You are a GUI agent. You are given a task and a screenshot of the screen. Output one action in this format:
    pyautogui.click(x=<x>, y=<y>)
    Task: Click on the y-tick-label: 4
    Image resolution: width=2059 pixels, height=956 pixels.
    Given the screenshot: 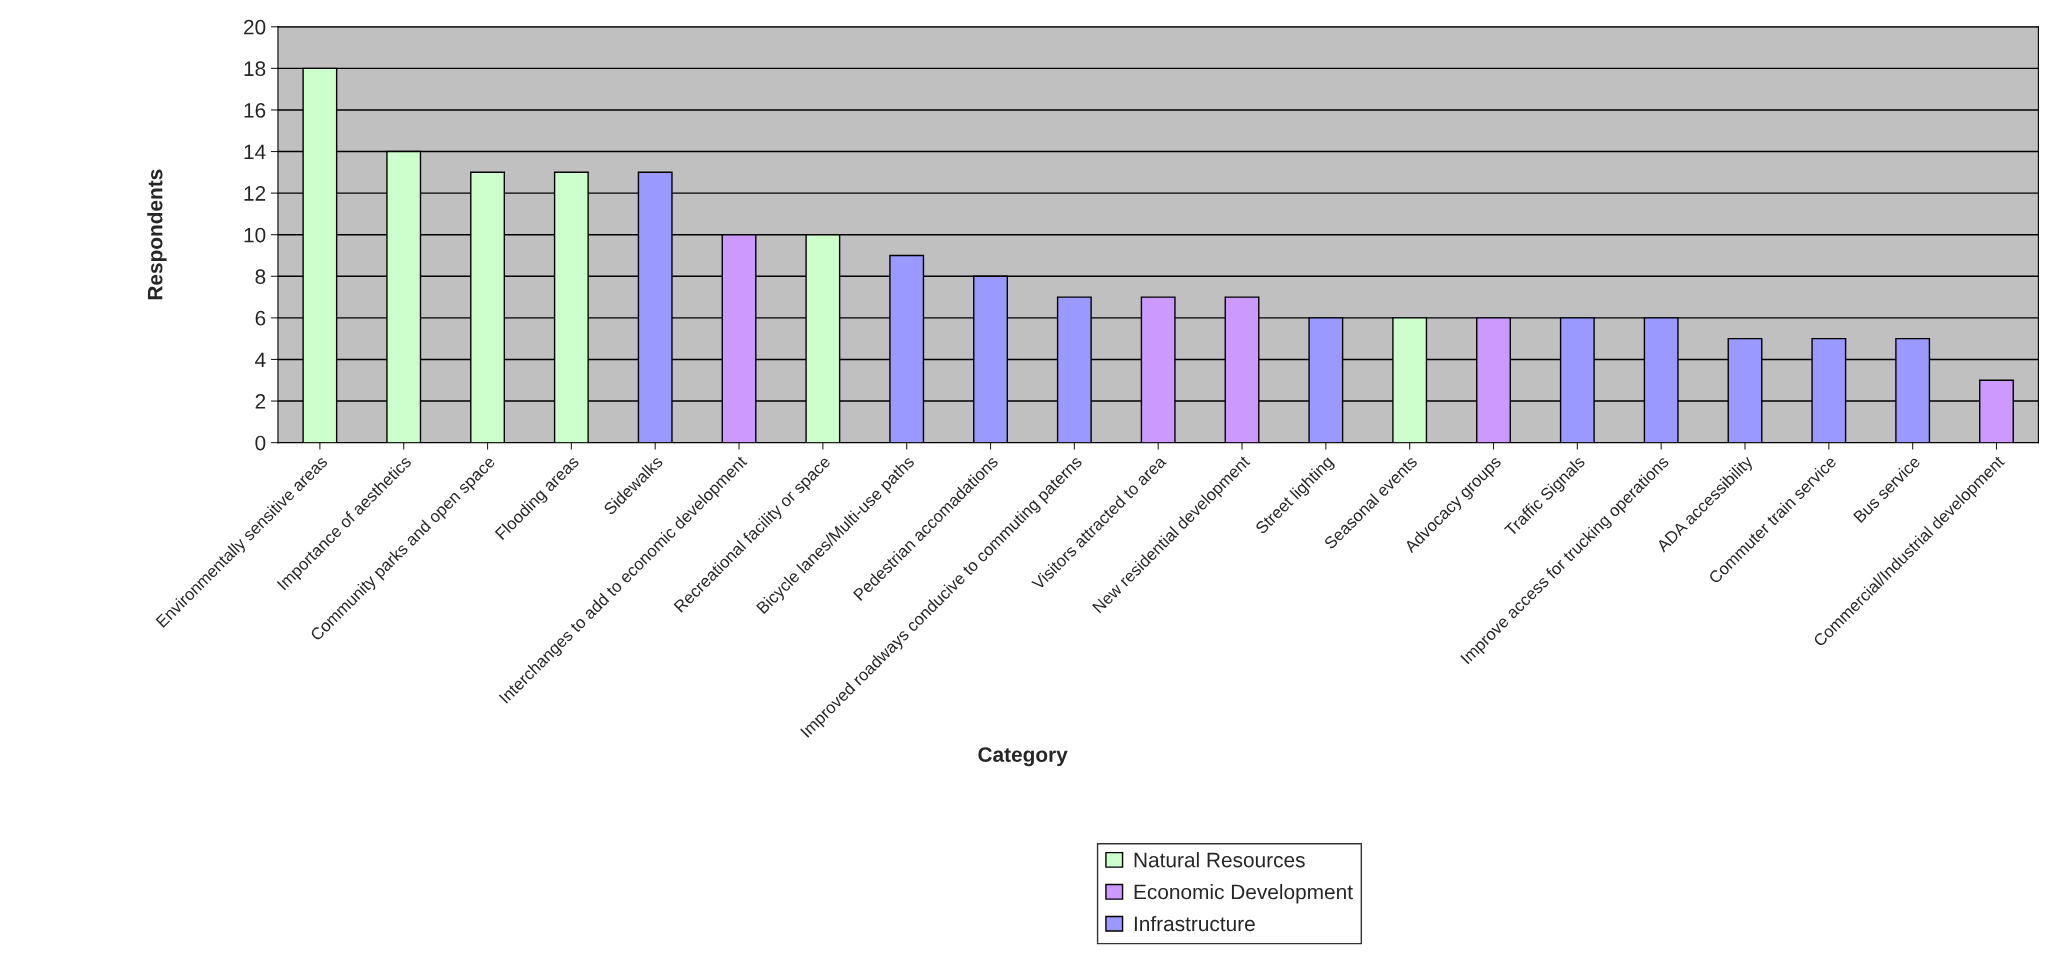 What is the action you would take?
    pyautogui.click(x=260, y=359)
    